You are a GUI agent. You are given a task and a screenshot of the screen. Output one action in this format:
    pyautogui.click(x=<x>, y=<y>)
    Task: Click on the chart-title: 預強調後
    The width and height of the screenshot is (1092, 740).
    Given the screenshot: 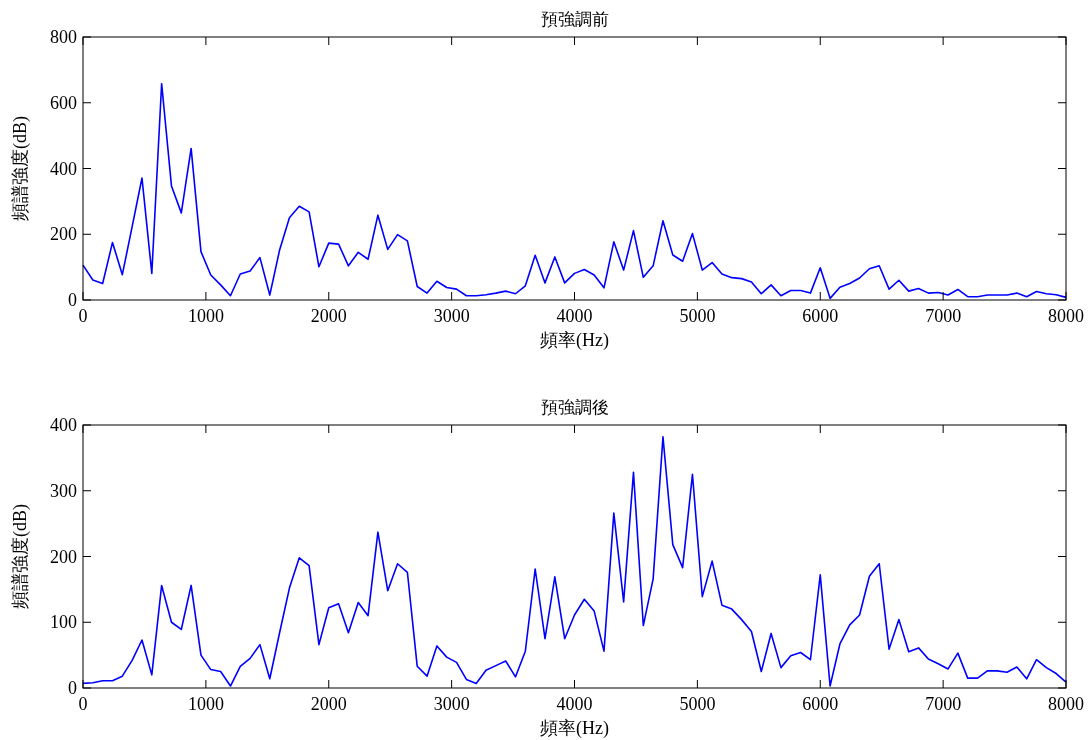 What is the action you would take?
    pyautogui.click(x=574, y=407)
    